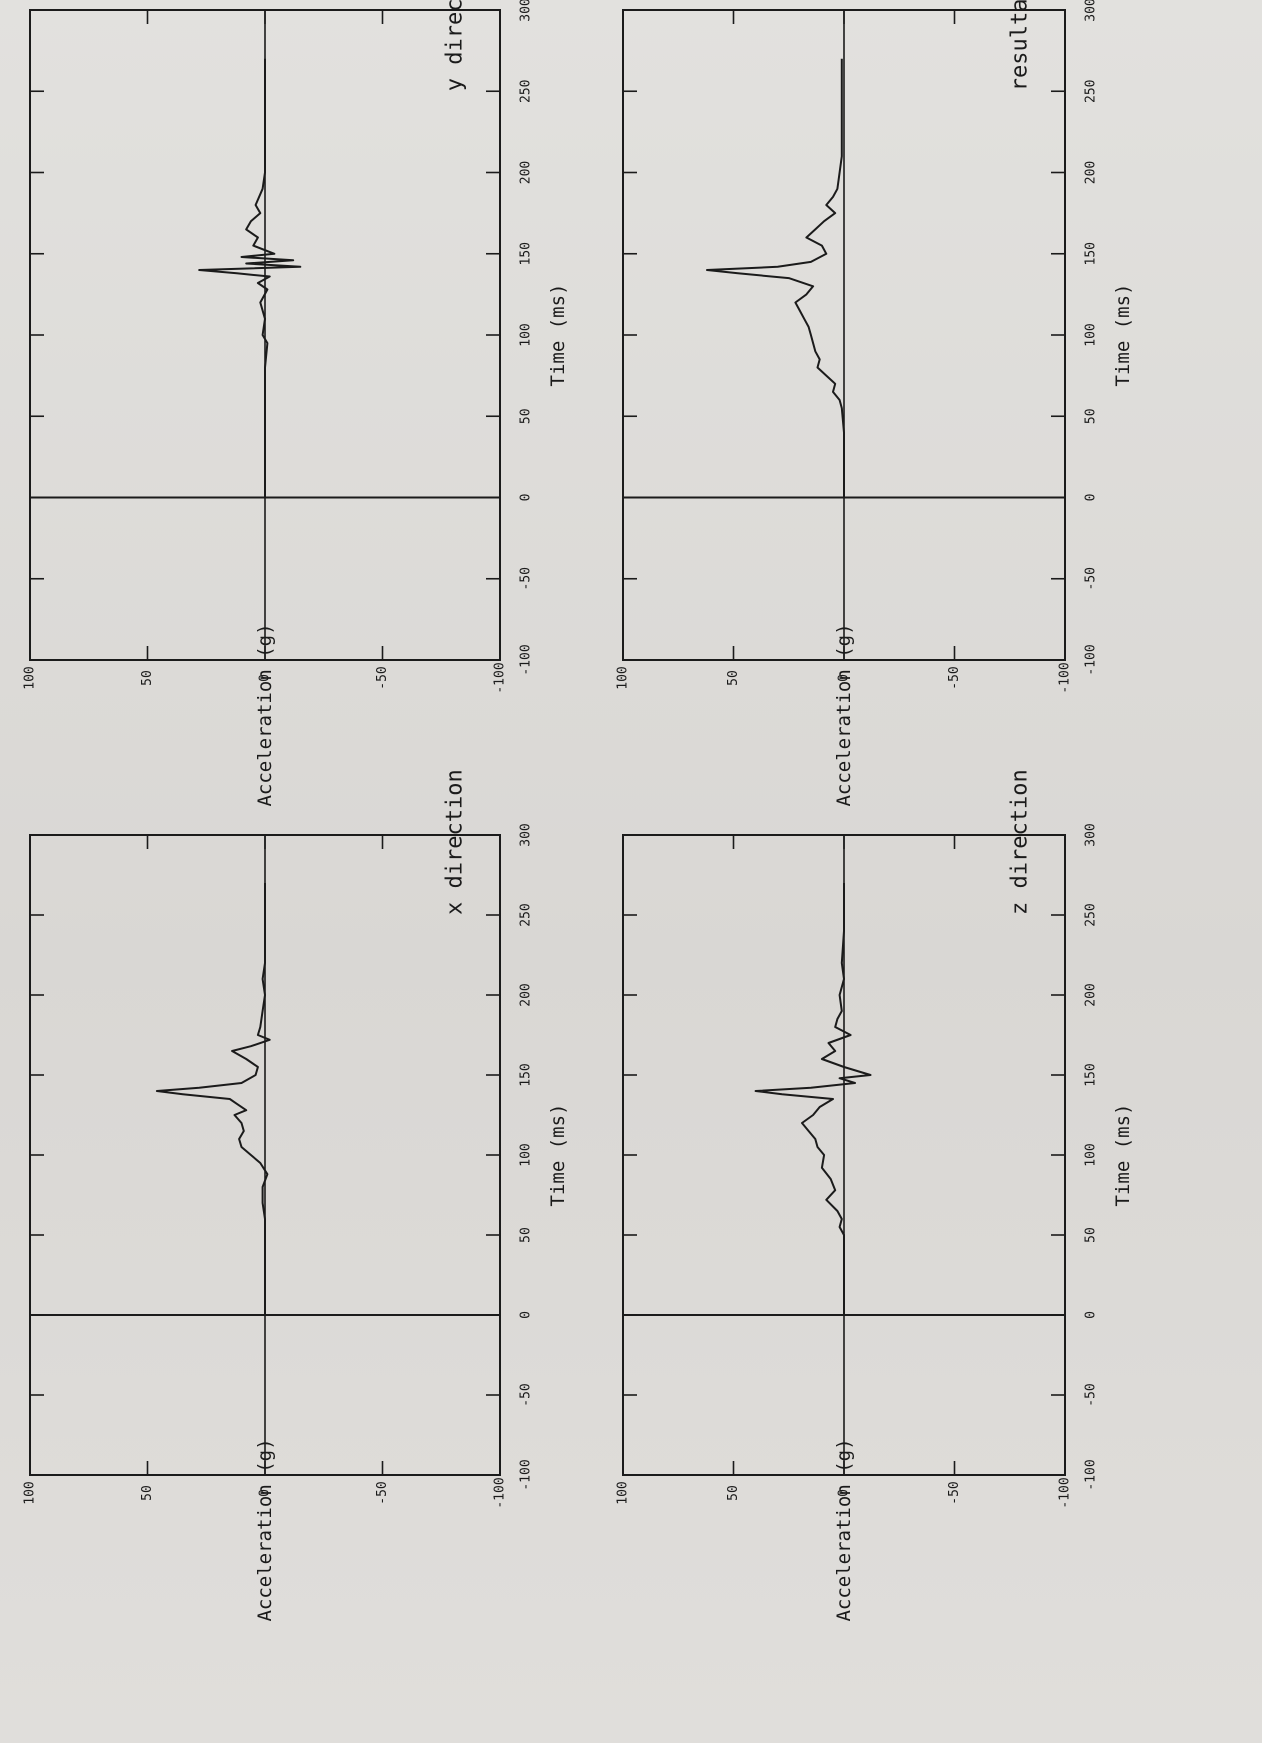 Image resolution: width=1262 pixels, height=1743 pixels. What do you see at coordinates (1020, 45) in the screenshot?
I see `panel-title: resultant` at bounding box center [1020, 45].